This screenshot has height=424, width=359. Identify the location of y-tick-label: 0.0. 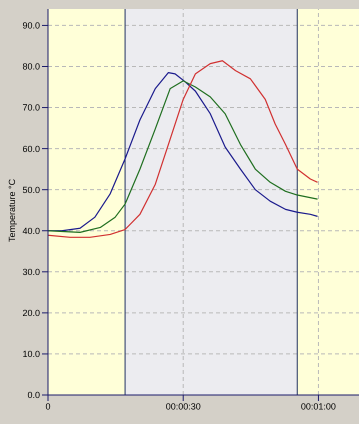
(33, 395).